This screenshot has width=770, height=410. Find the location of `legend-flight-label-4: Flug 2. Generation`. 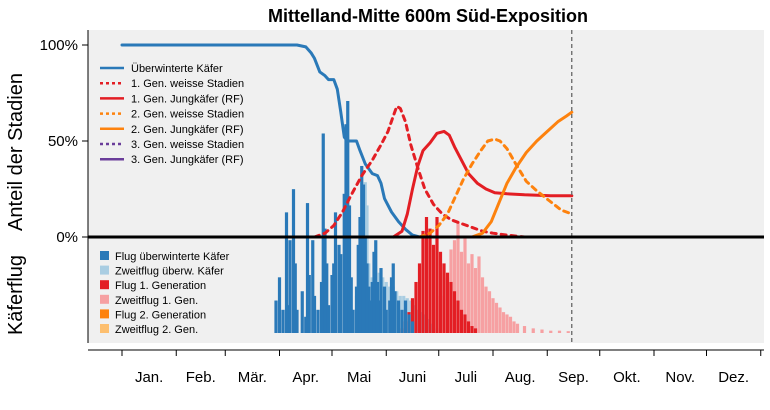

legend-flight-label-4: Flug 2. Generation is located at coordinates (160, 315).